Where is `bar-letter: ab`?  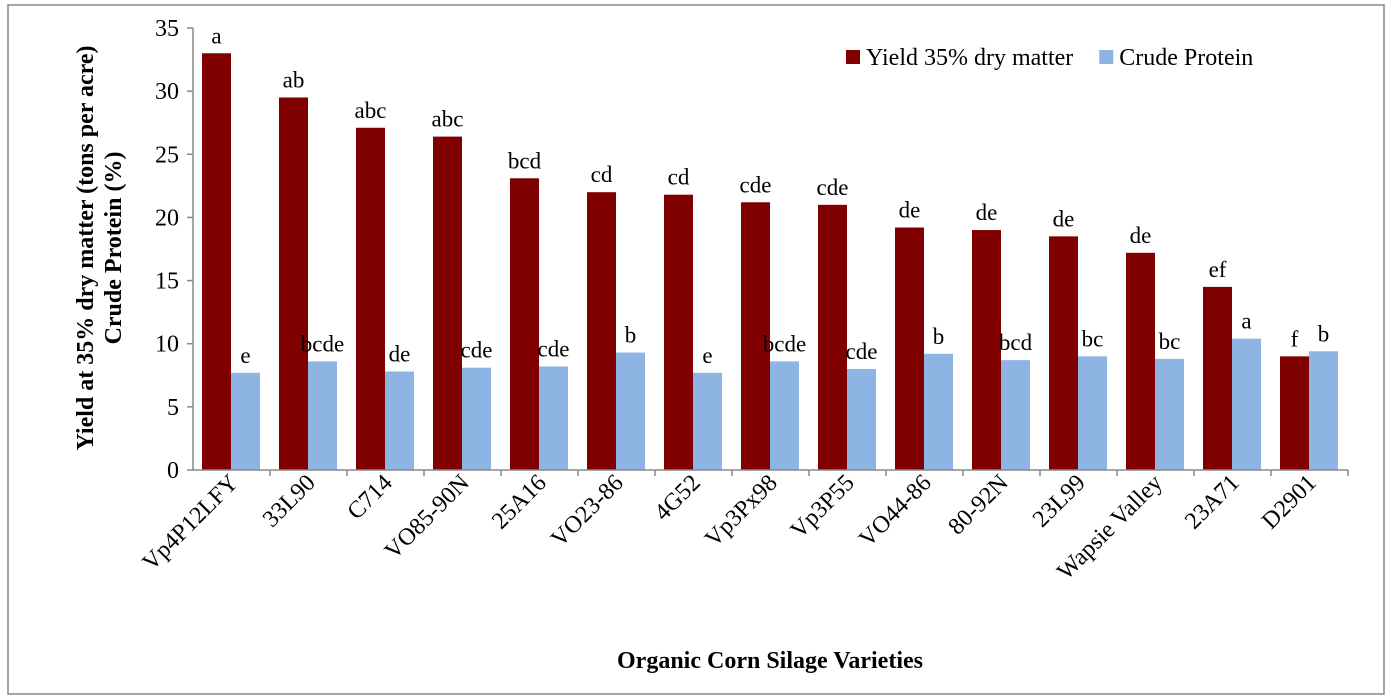
bar-letter: ab is located at coordinates (294, 79).